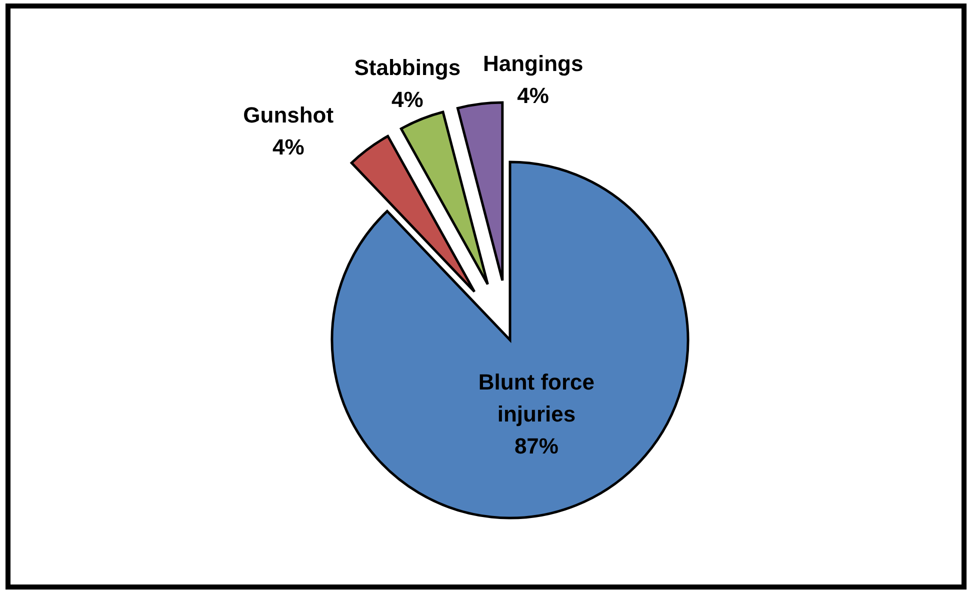 The image size is (967, 590). I want to click on slice-label: Blunt force injuries, so click(536, 397).